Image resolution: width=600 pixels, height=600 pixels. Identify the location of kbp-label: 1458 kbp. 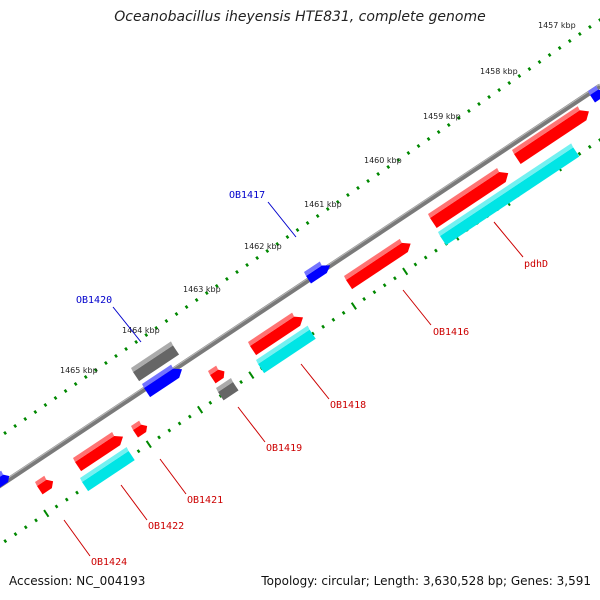
(499, 71).